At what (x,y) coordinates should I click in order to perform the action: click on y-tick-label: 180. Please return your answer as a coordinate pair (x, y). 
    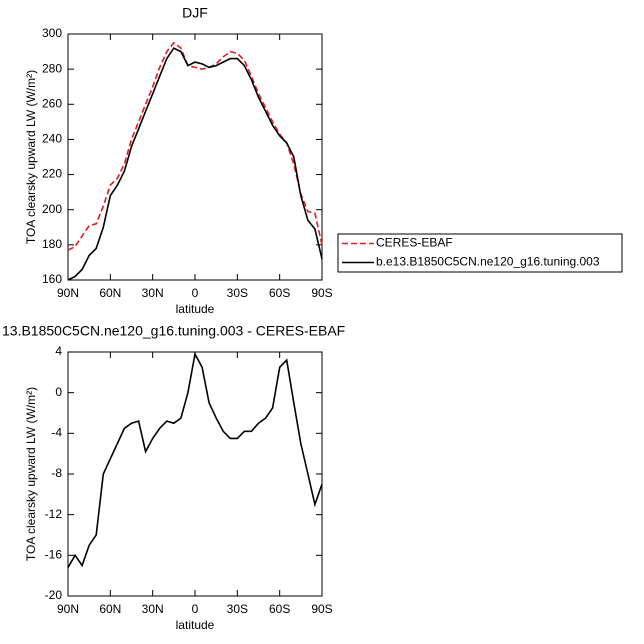
    Looking at the image, I should click on (52, 244).